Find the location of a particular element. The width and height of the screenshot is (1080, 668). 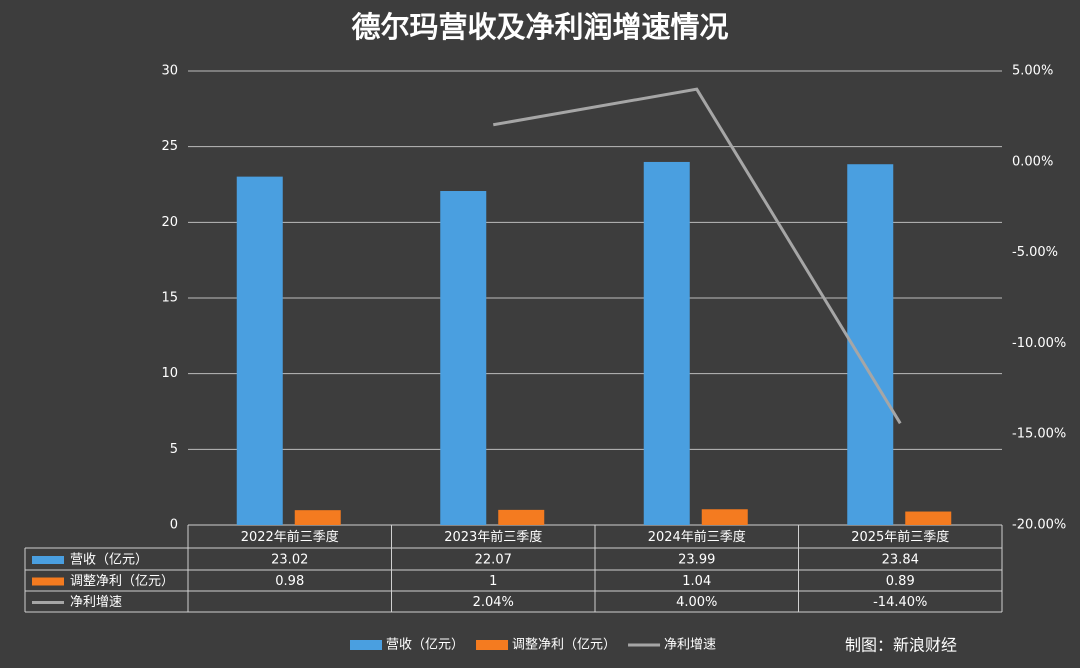

y-tick-label: 20 is located at coordinates (169, 222).